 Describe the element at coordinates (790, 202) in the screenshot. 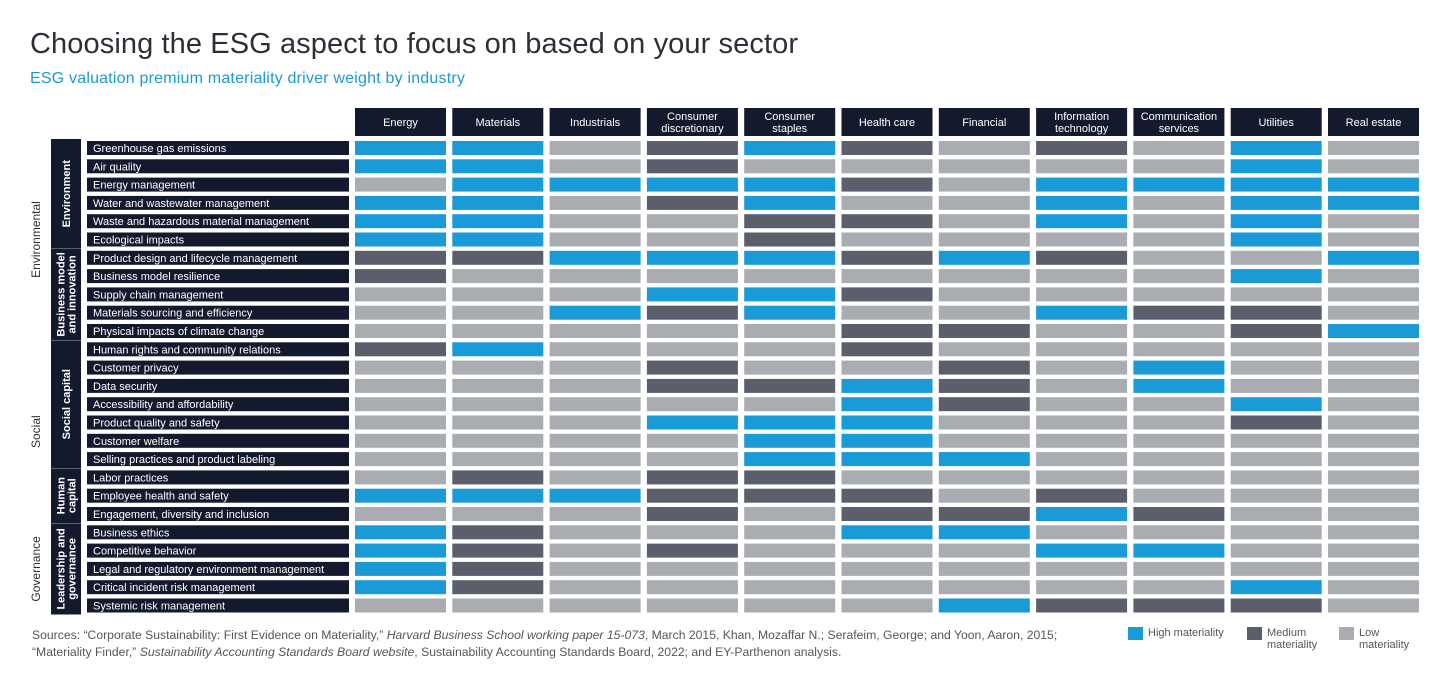

I see `cell-water-and-wastewater-management-consumer-staples` at that location.